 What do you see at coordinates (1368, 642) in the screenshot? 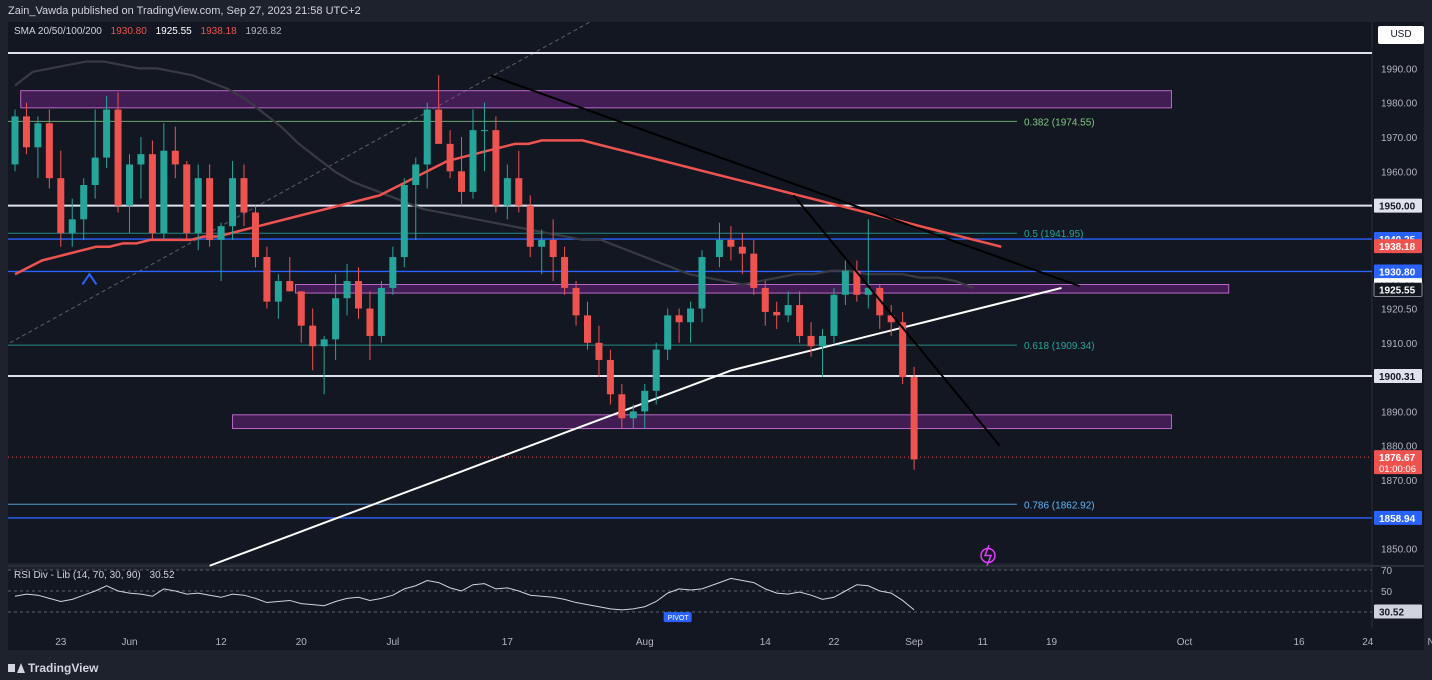
I see `x-tick-label: 24` at bounding box center [1368, 642].